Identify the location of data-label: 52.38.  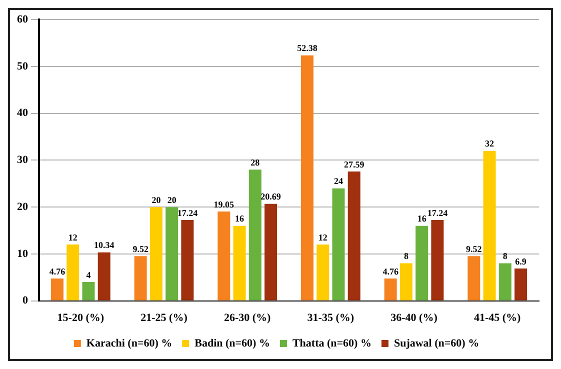
(307, 48).